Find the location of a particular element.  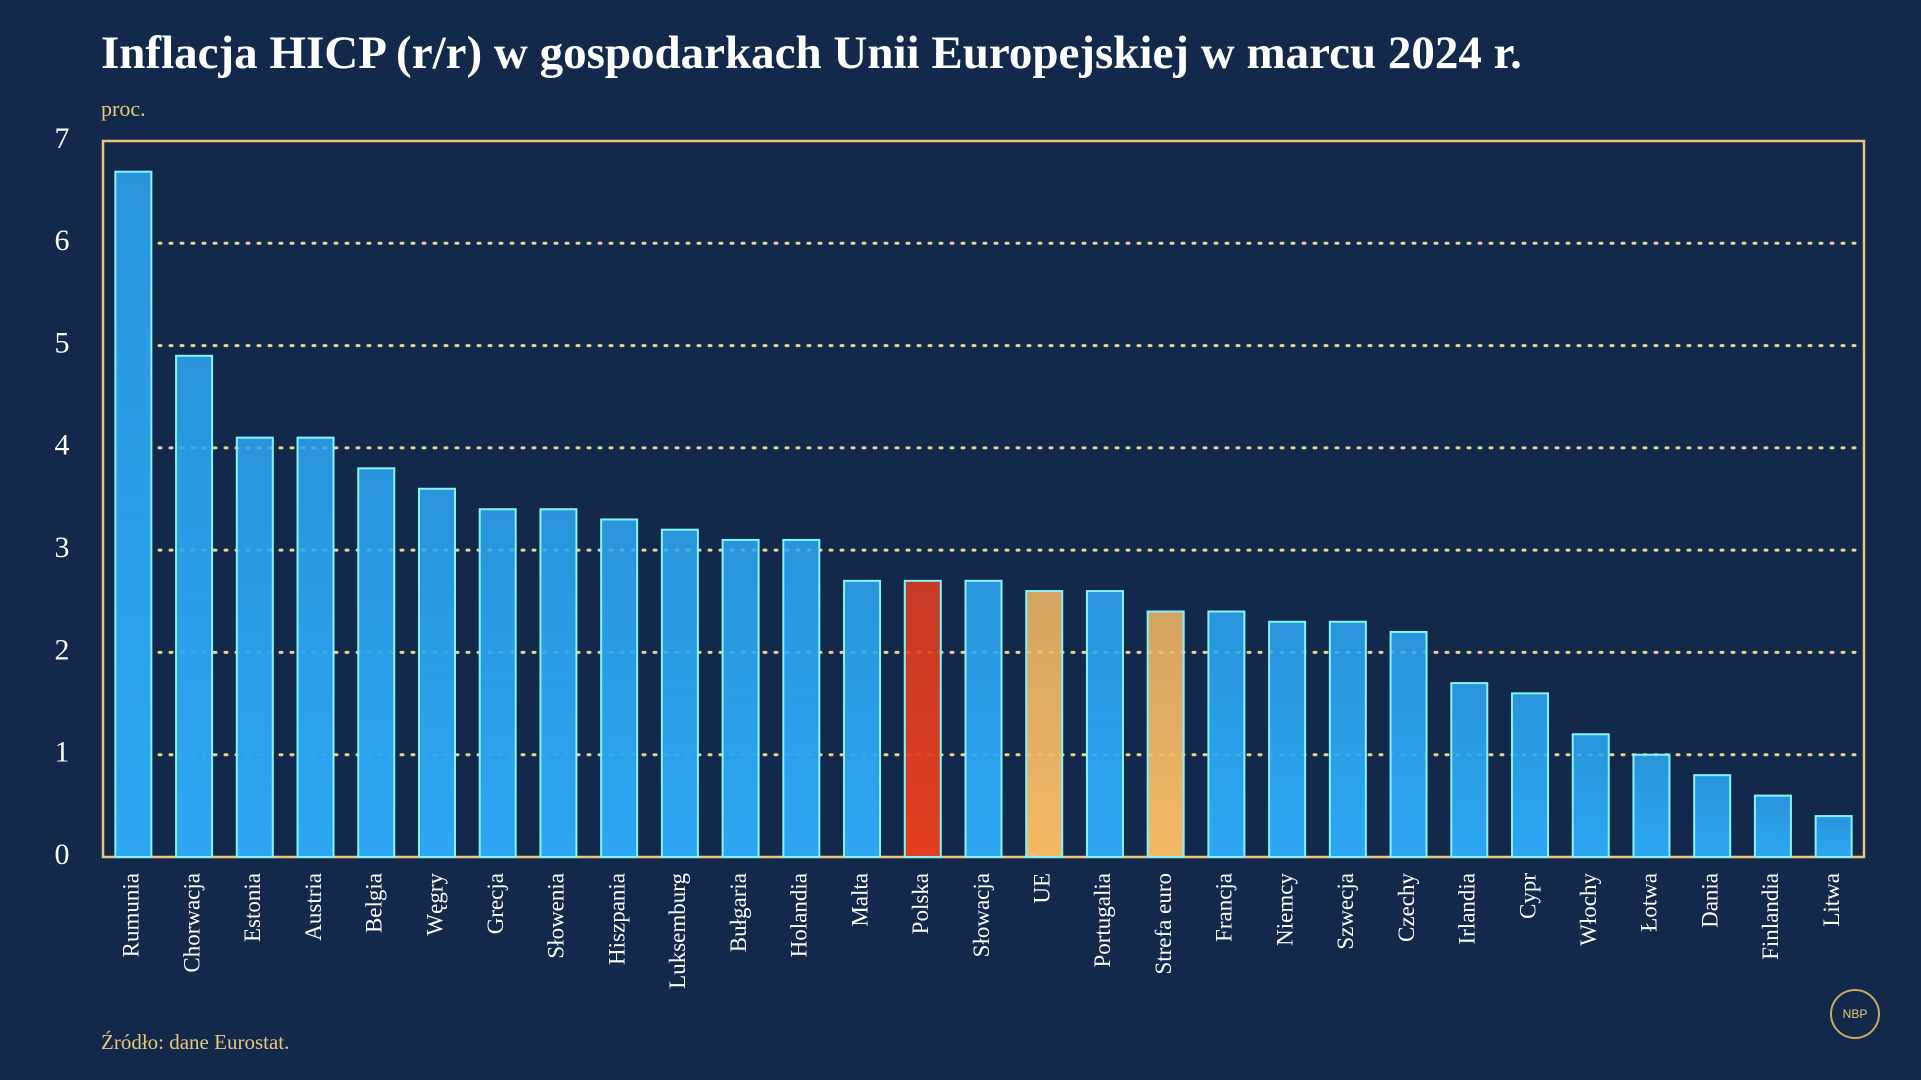

x-tick-label: Grecja is located at coordinates (495, 903).